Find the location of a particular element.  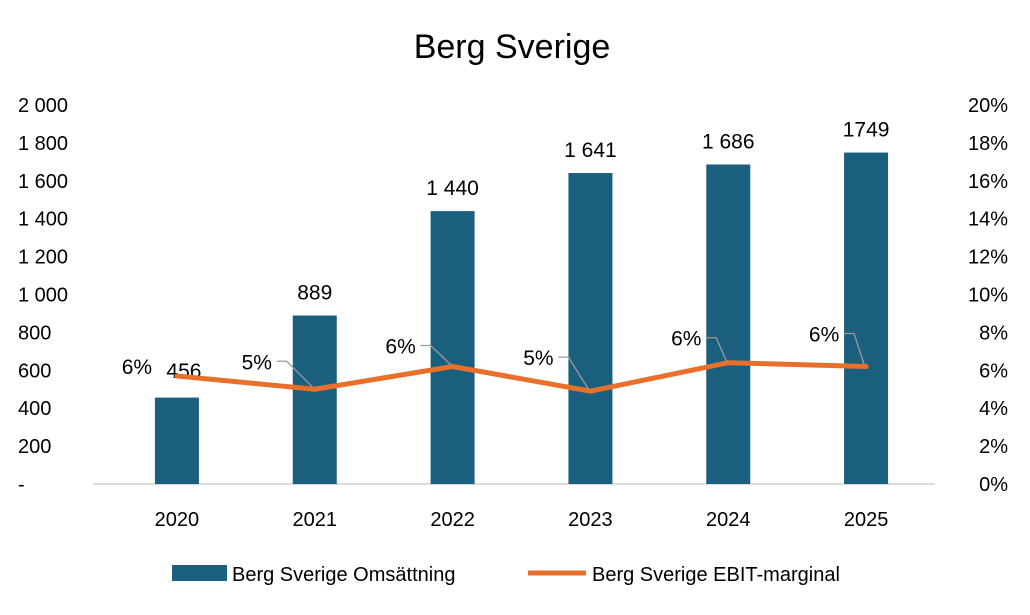

bar-data-label: 1 641 is located at coordinates (590, 150).